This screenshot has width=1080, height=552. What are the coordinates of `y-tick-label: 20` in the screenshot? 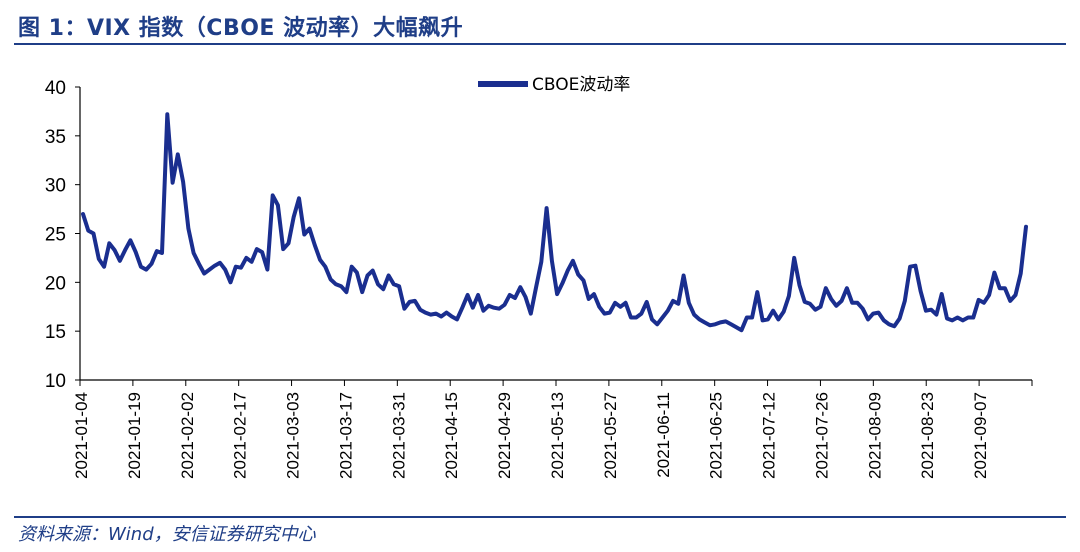 It's located at (55, 283).